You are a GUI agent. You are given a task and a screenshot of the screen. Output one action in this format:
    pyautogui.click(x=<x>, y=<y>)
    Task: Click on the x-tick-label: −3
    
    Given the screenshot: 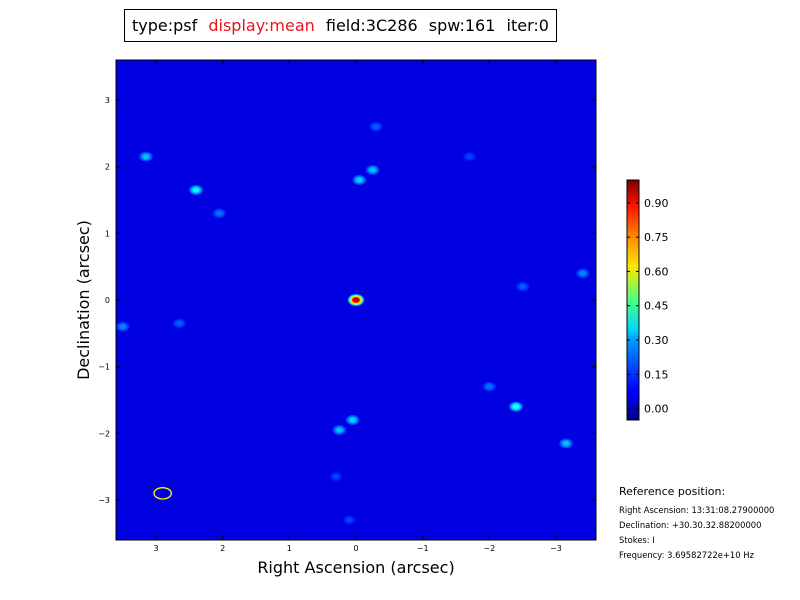 What is the action you would take?
    pyautogui.click(x=556, y=548)
    